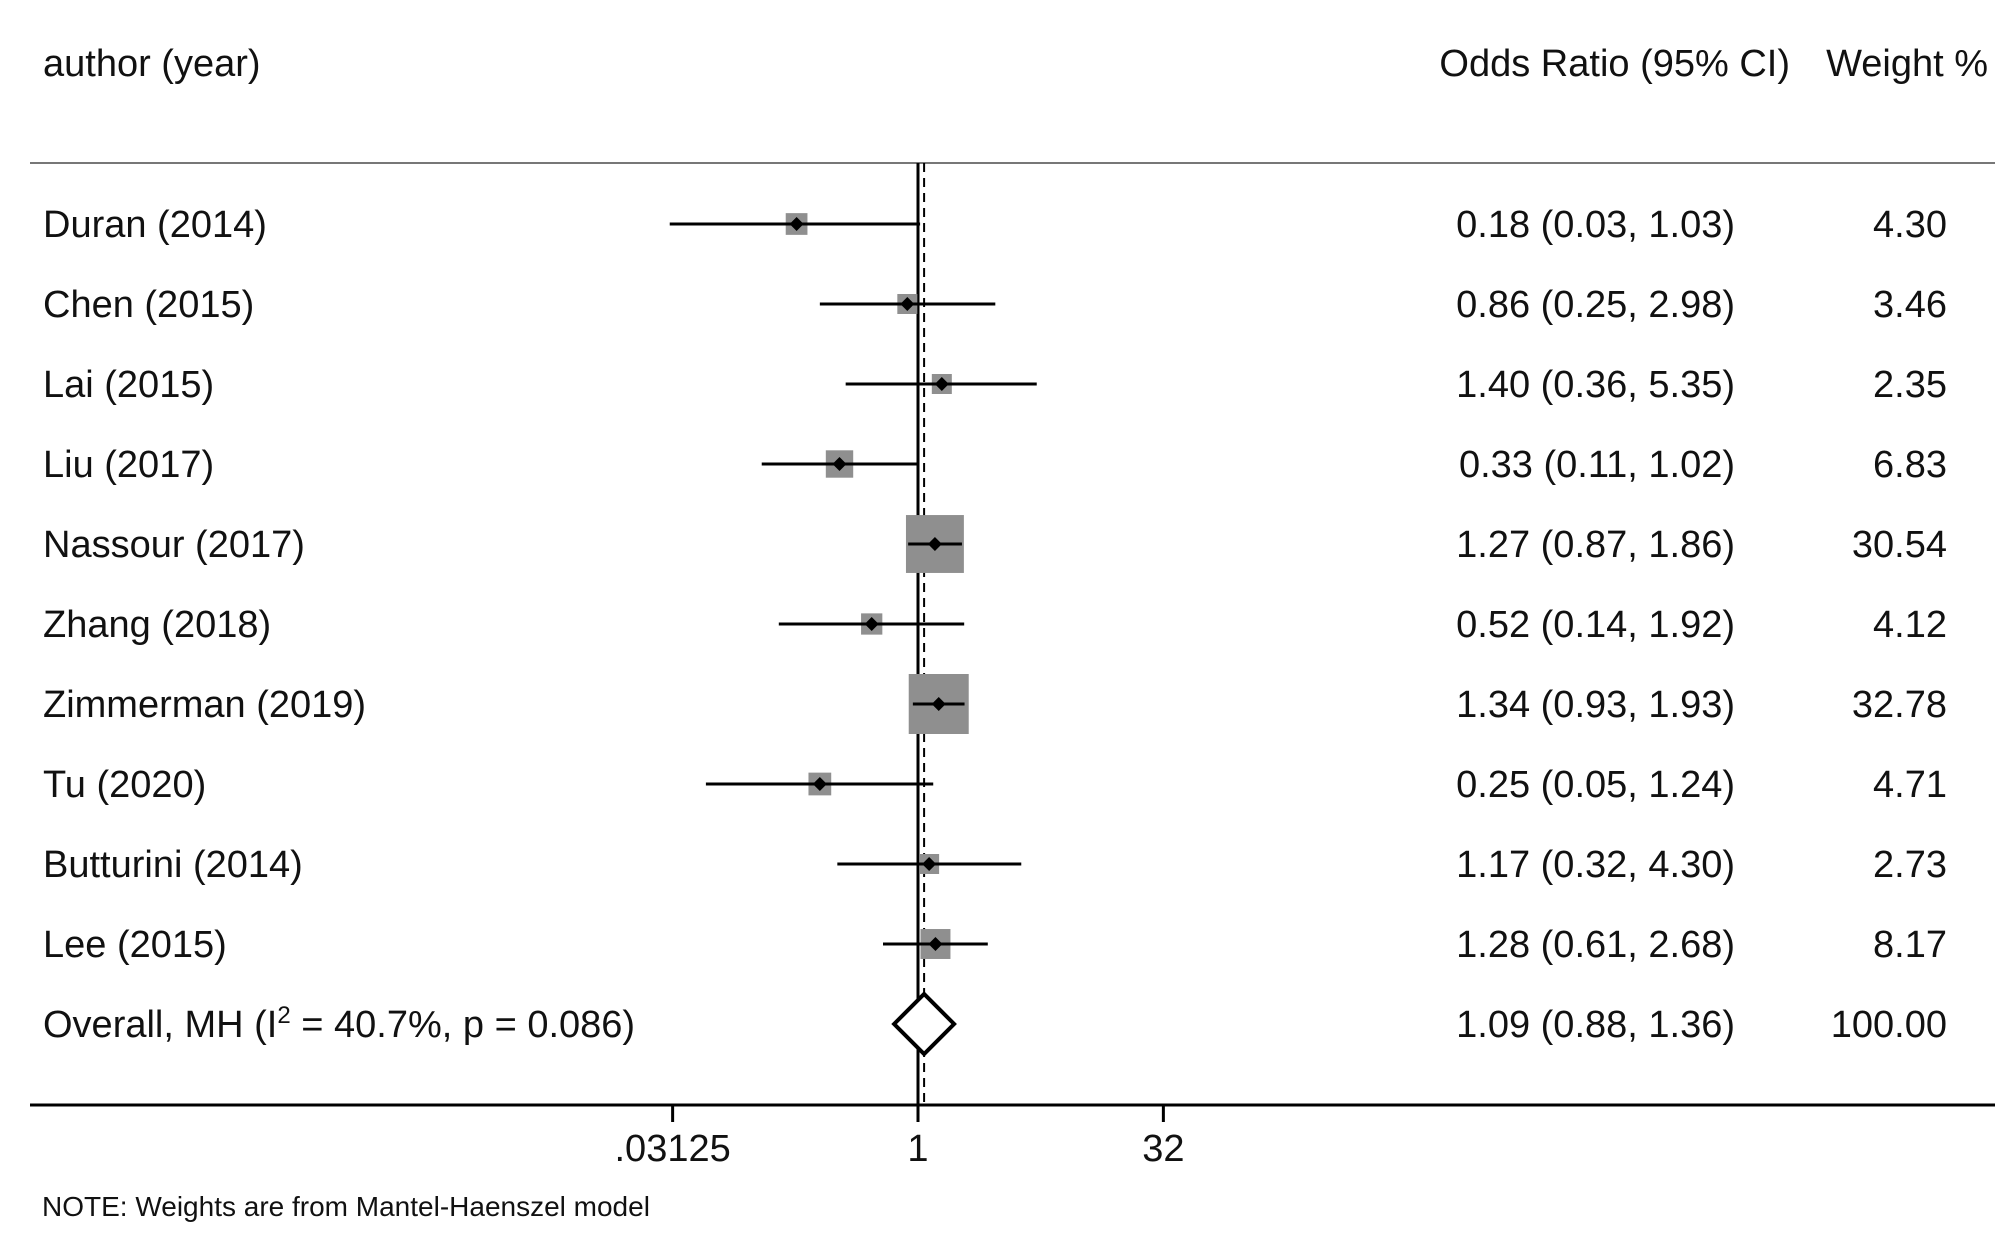  What do you see at coordinates (174, 545) in the screenshot?
I see `study-label: Nassour (2017)` at bounding box center [174, 545].